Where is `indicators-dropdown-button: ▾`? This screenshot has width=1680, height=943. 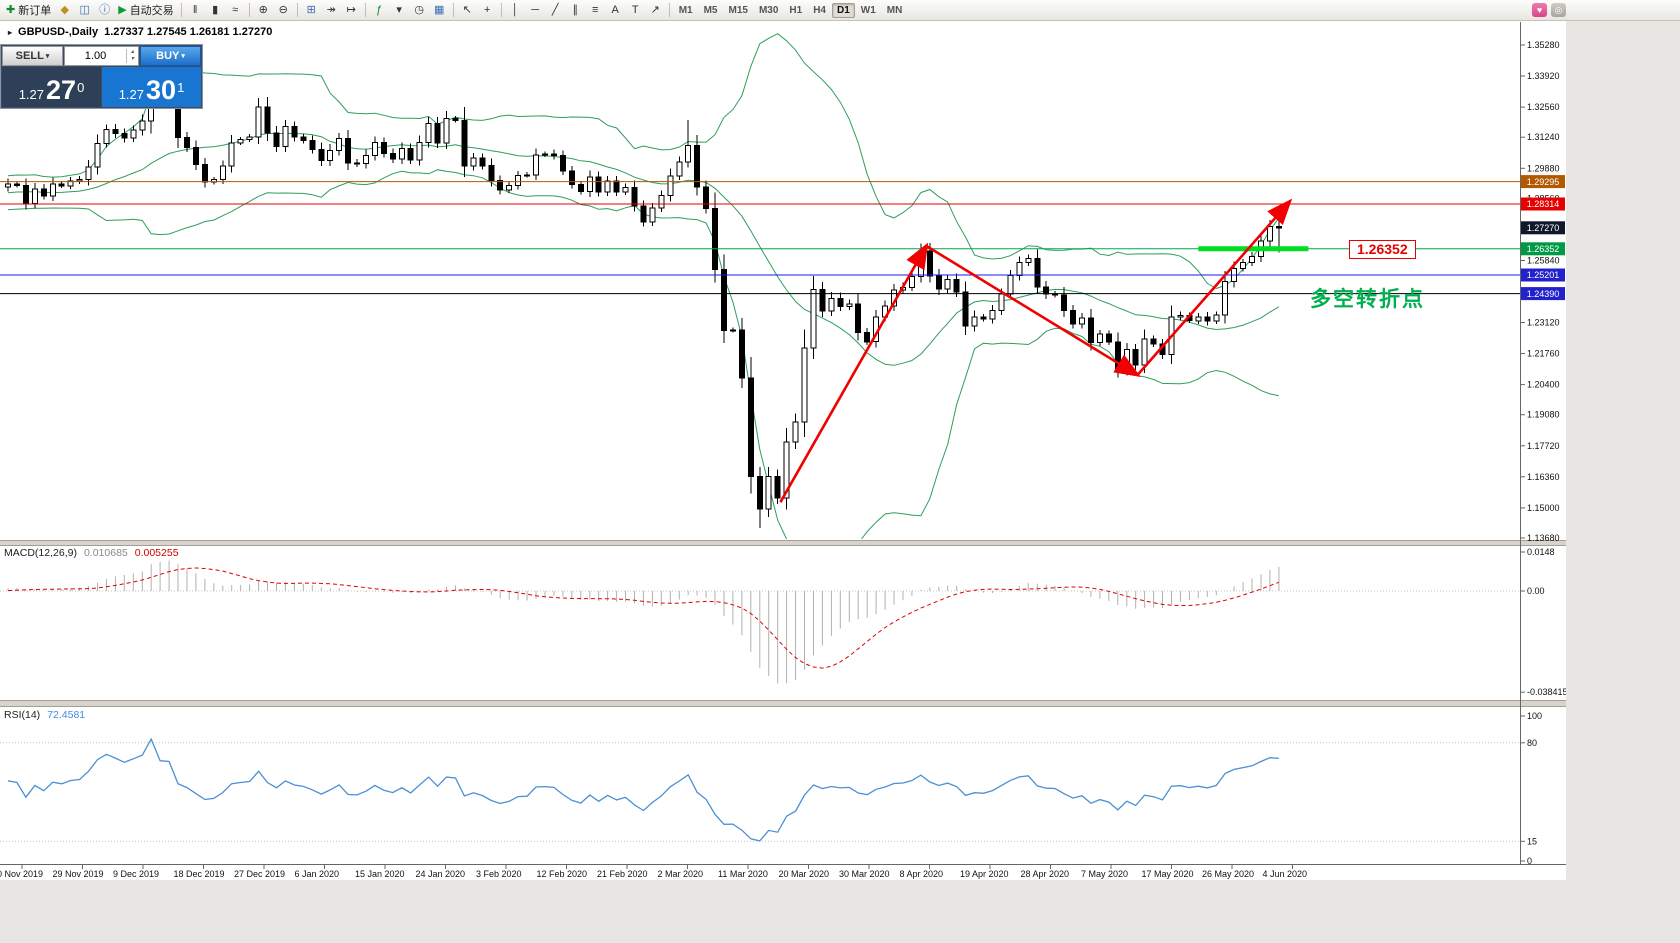 indicators-dropdown-button: ▾ is located at coordinates (399, 10).